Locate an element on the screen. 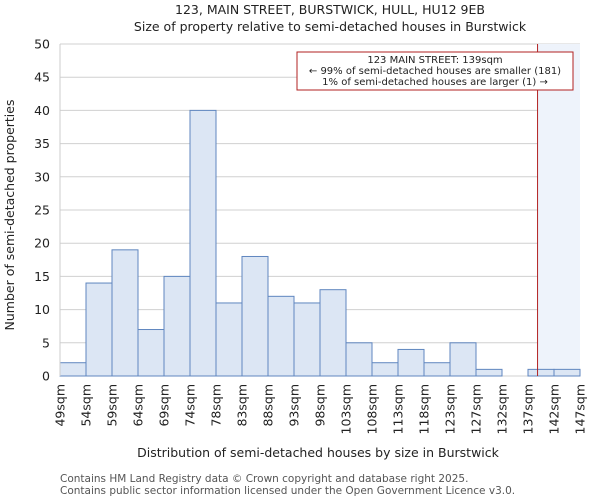 This screenshot has width=600, height=500. annotation-border is located at coordinates (435, 71).